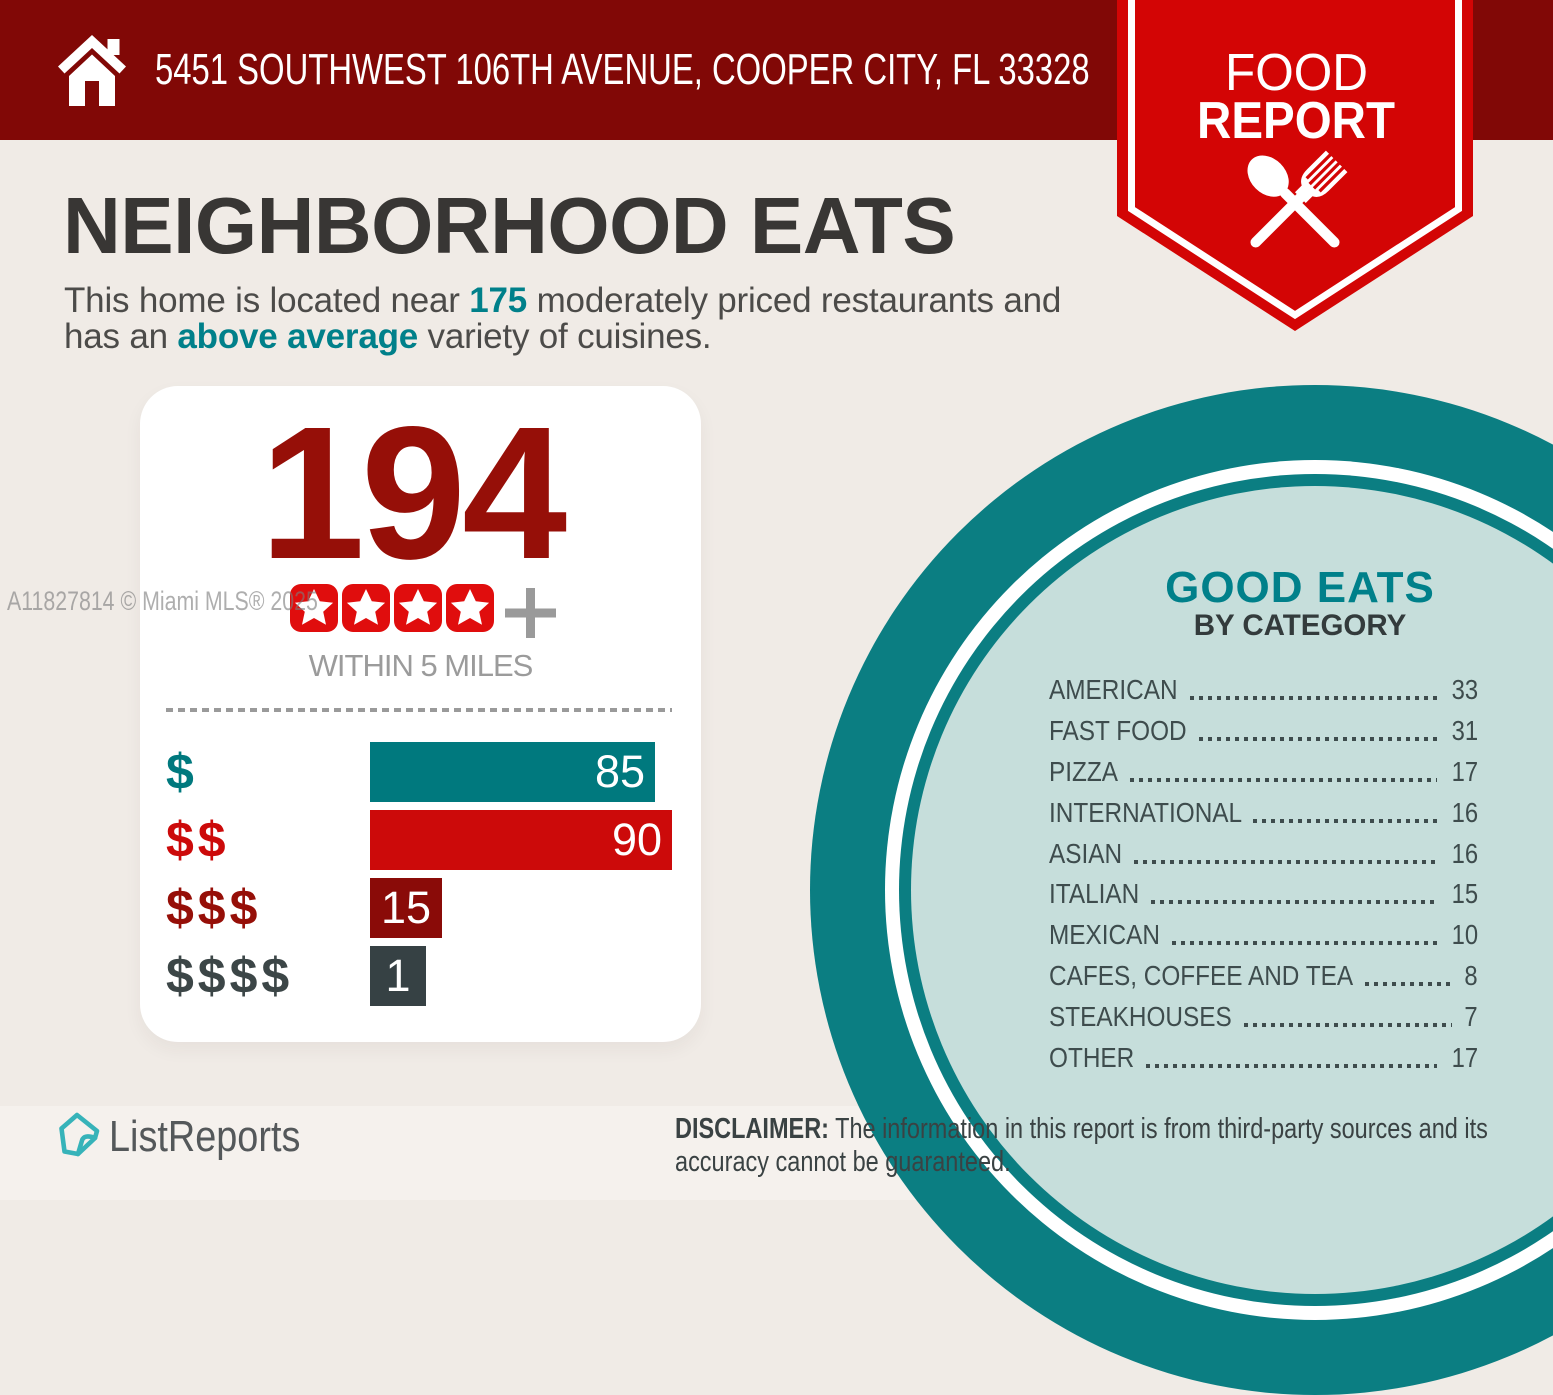 Image resolution: width=1553 pixels, height=1395 pixels. I want to click on svg-text: REPORT, so click(1296, 121).